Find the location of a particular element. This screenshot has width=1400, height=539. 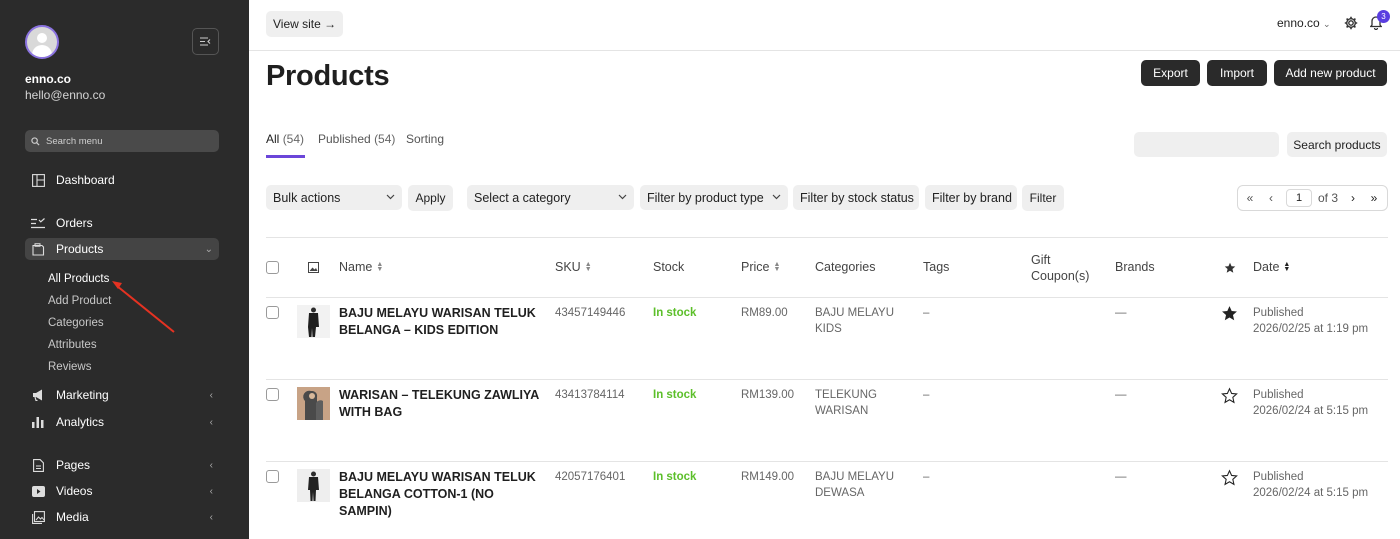

brand-select: Filter by brand is located at coordinates (971, 197).